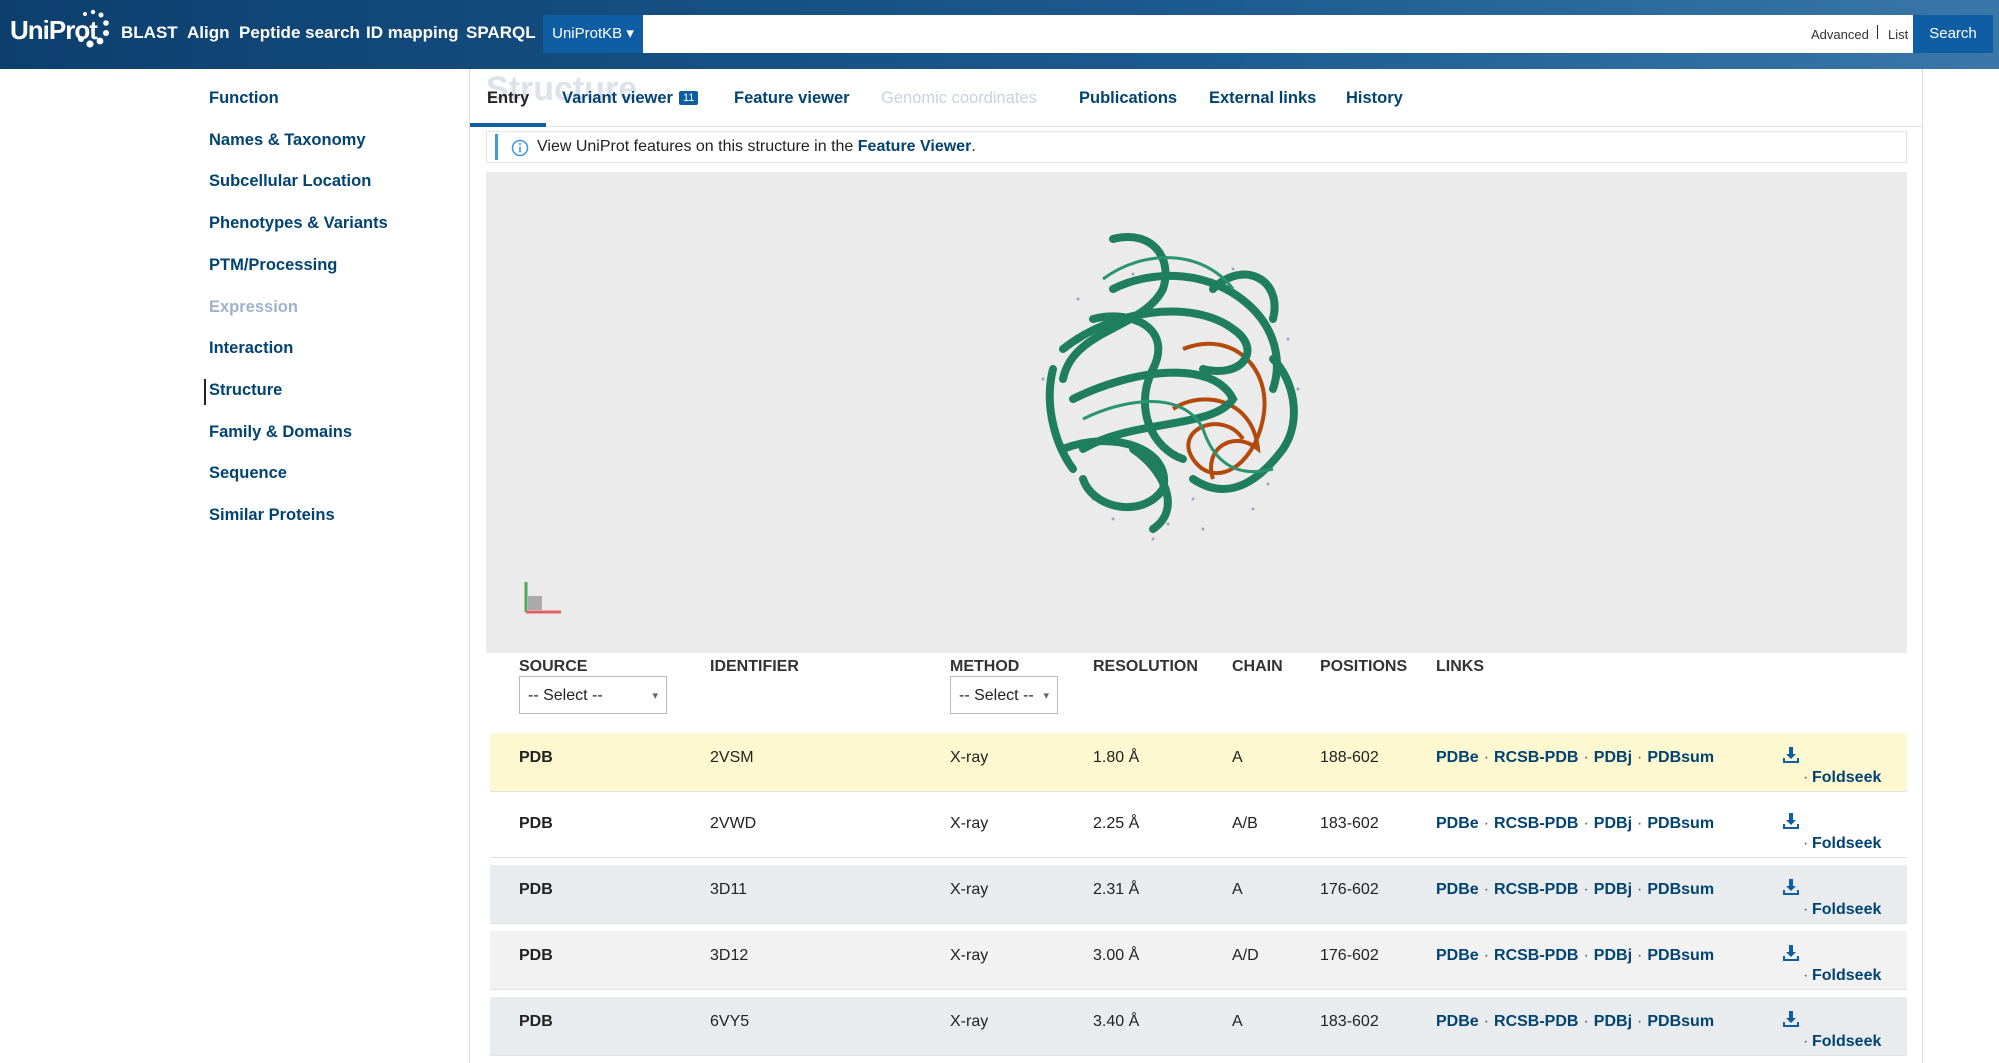 This screenshot has width=1999, height=1063. What do you see at coordinates (1364, 666) in the screenshot?
I see `column-header: POSITIONS` at bounding box center [1364, 666].